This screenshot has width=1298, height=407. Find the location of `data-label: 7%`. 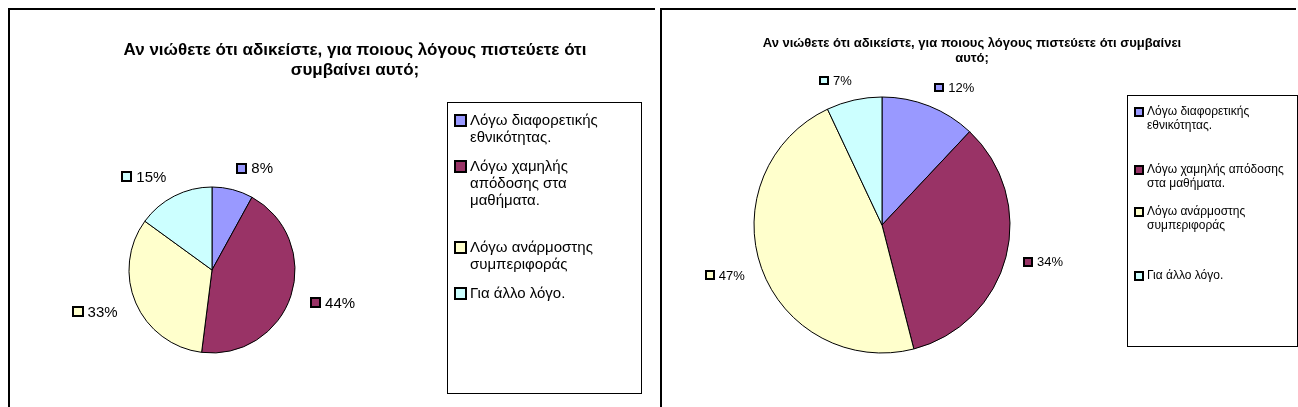

data-label: 7% is located at coordinates (842, 81).